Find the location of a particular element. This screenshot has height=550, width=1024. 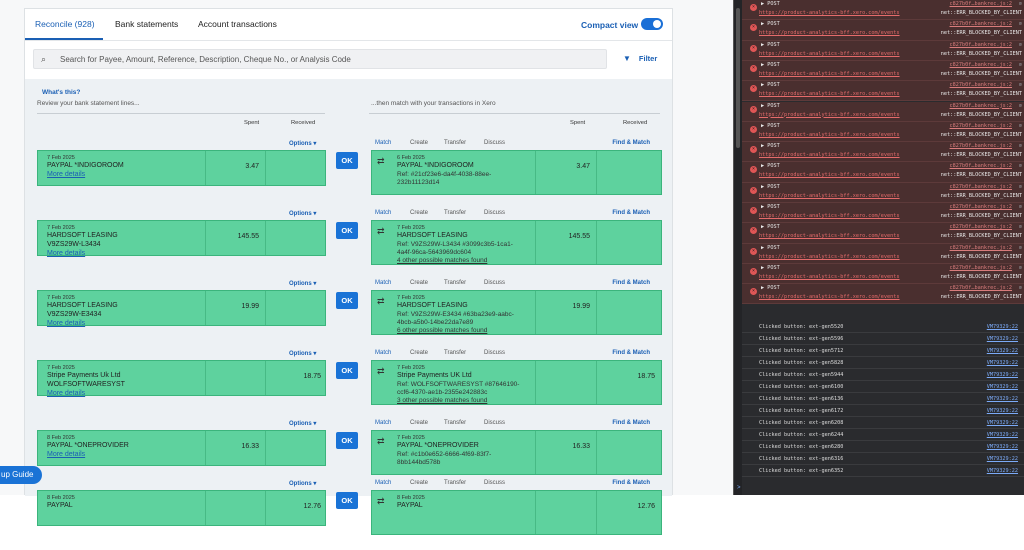

other-matches-link: 4 other possible matches found is located at coordinates (442, 260).